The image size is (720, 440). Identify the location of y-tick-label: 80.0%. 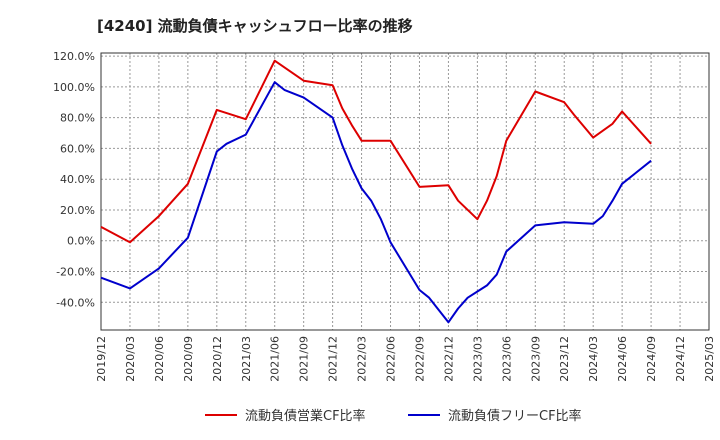
(77, 118).